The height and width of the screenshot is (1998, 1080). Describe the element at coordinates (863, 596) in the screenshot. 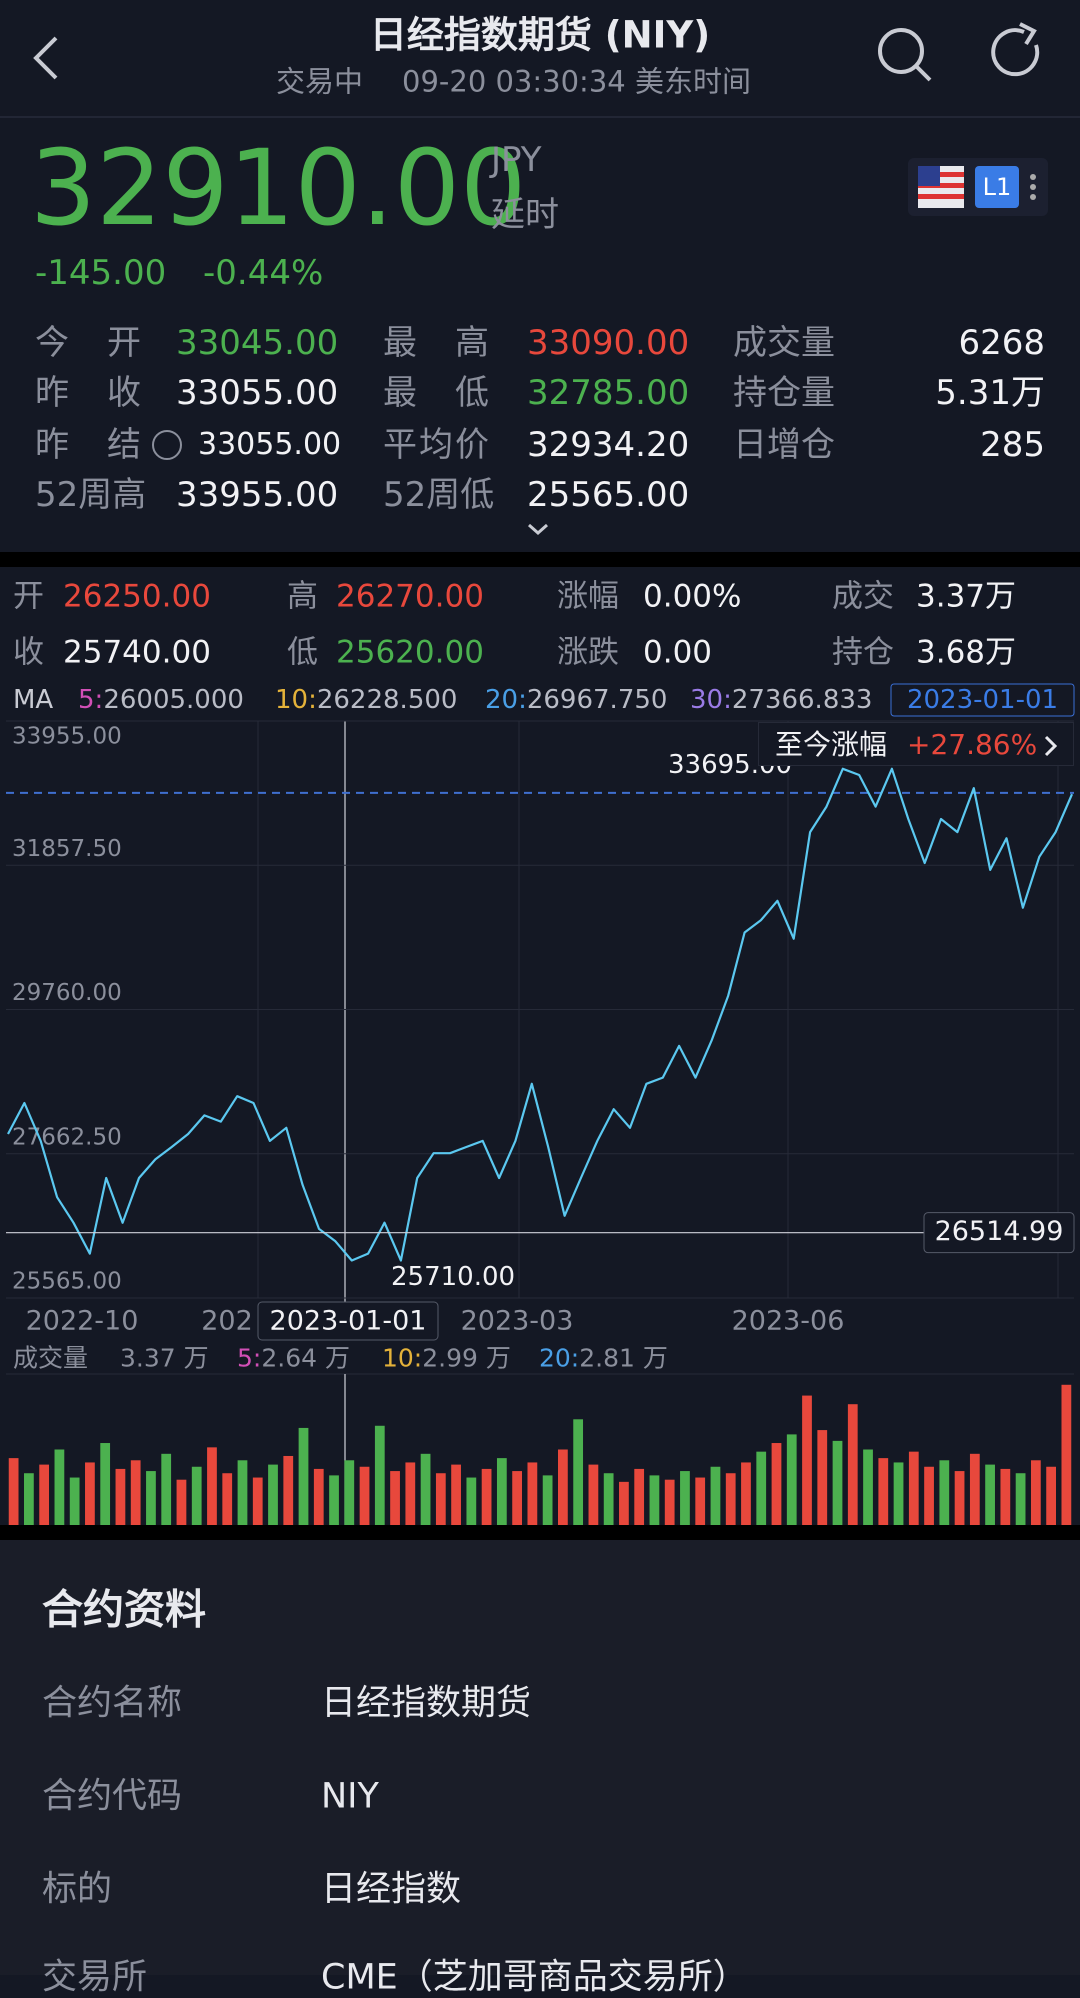

I see `info-label: 成交` at that location.